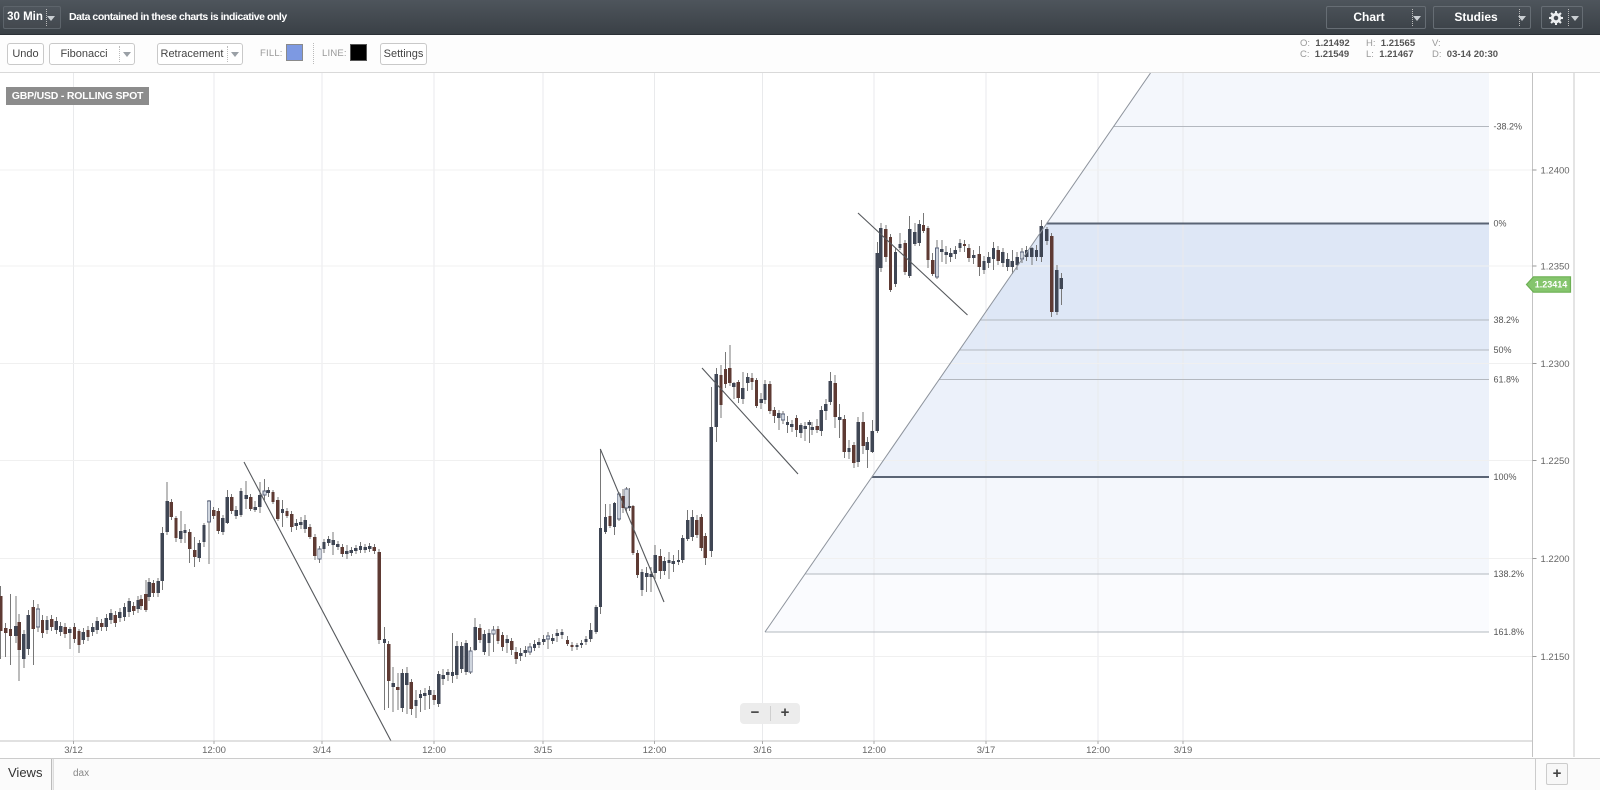  Describe the element at coordinates (543, 750) in the screenshot. I see `svg-text: 3/15` at that location.